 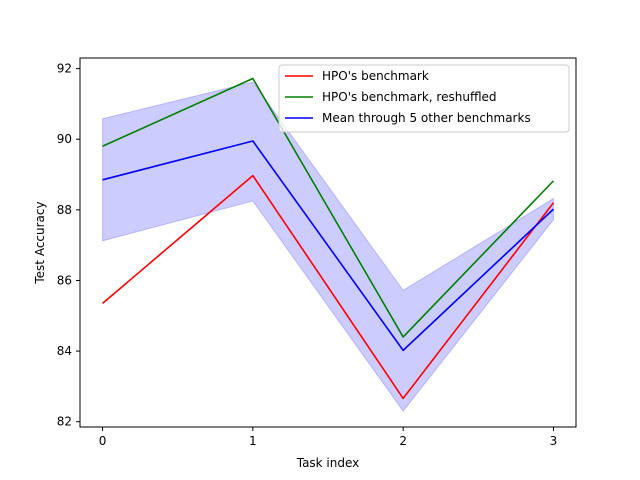 I want to click on x-axis-ticks: 0 1 2 3, so click(x=328, y=437).